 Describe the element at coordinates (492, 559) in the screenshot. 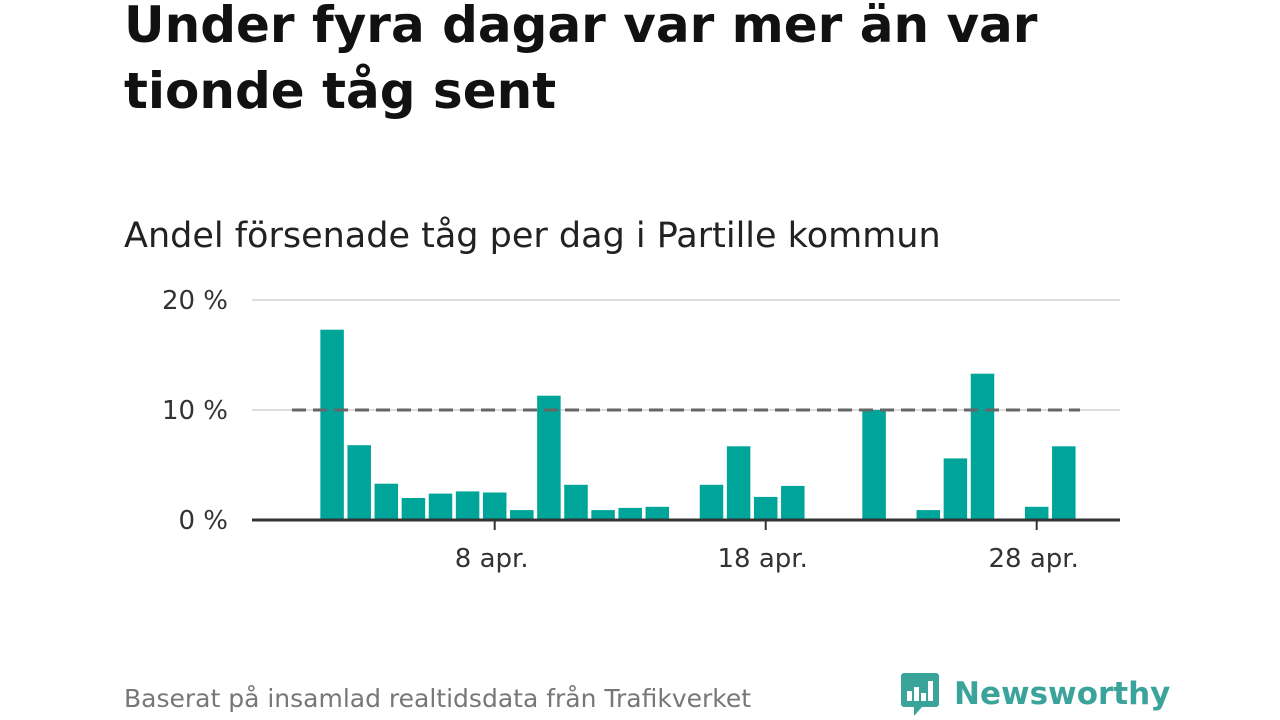

I see `x-tick-label: 8 apr.` at that location.